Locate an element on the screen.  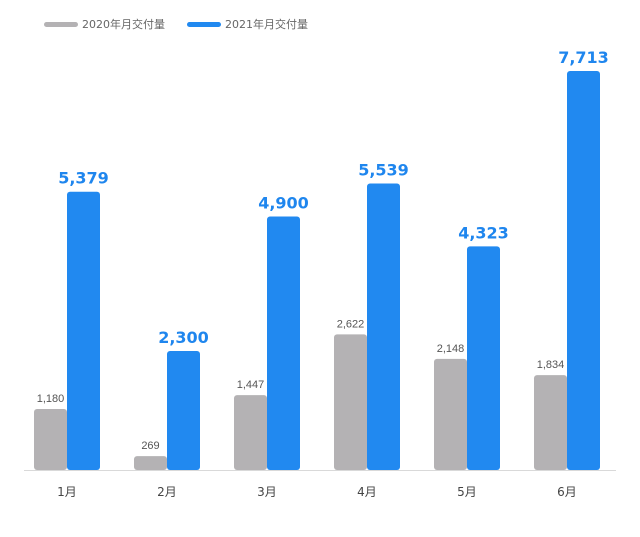
data-label-2020: 1,834 is located at coordinates (551, 365).